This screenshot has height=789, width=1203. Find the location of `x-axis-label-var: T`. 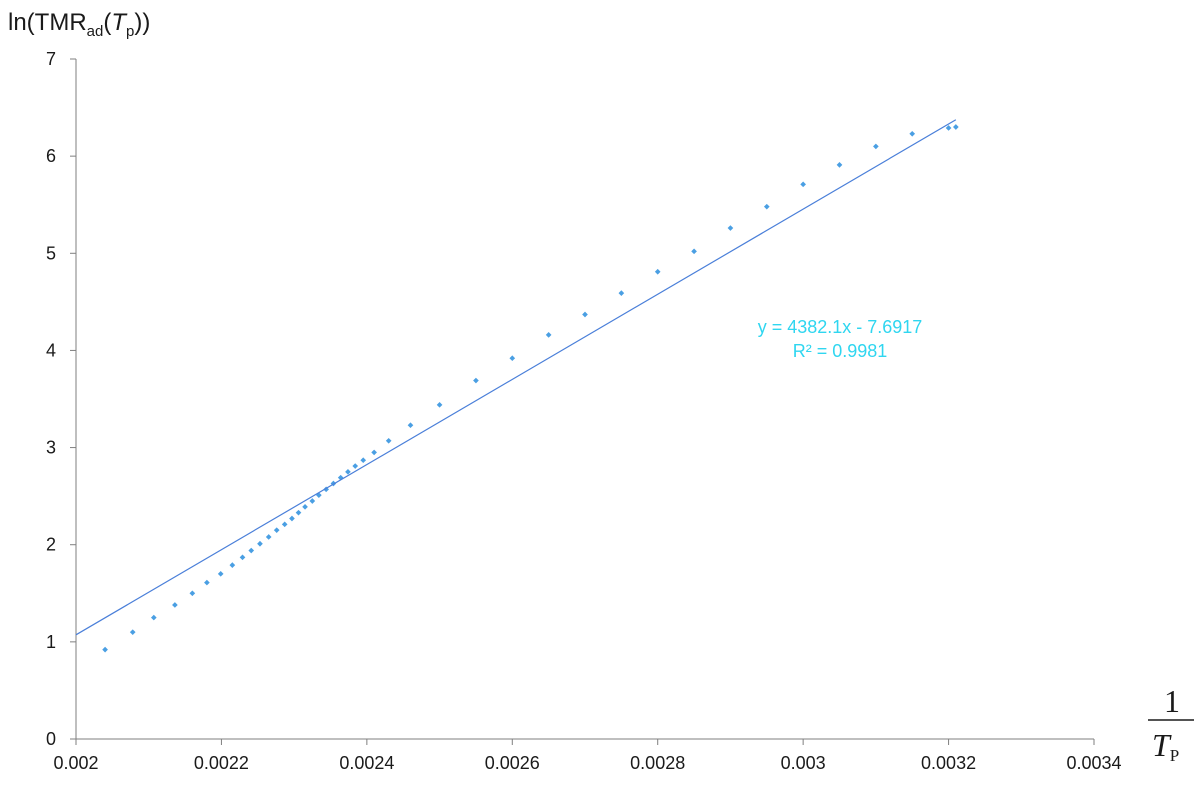

x-axis-label-var: T is located at coordinates (1162, 745).